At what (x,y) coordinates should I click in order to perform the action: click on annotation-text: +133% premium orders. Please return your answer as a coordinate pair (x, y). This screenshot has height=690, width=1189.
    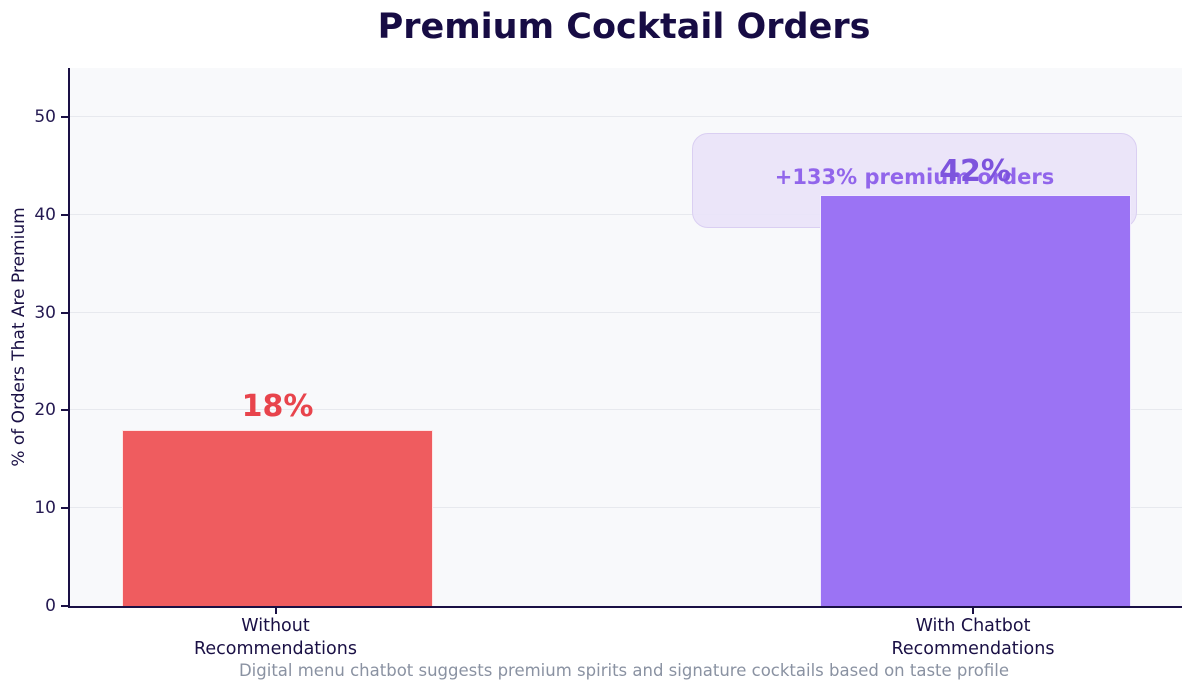
    Looking at the image, I should click on (914, 177).